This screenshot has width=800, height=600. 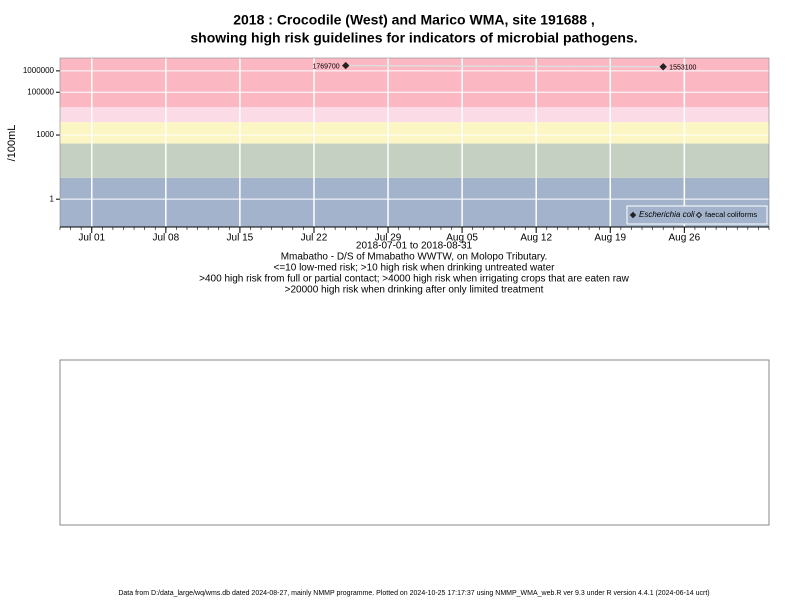 What do you see at coordinates (684, 238) in the screenshot?
I see `x-tick-label: Aug 26` at bounding box center [684, 238].